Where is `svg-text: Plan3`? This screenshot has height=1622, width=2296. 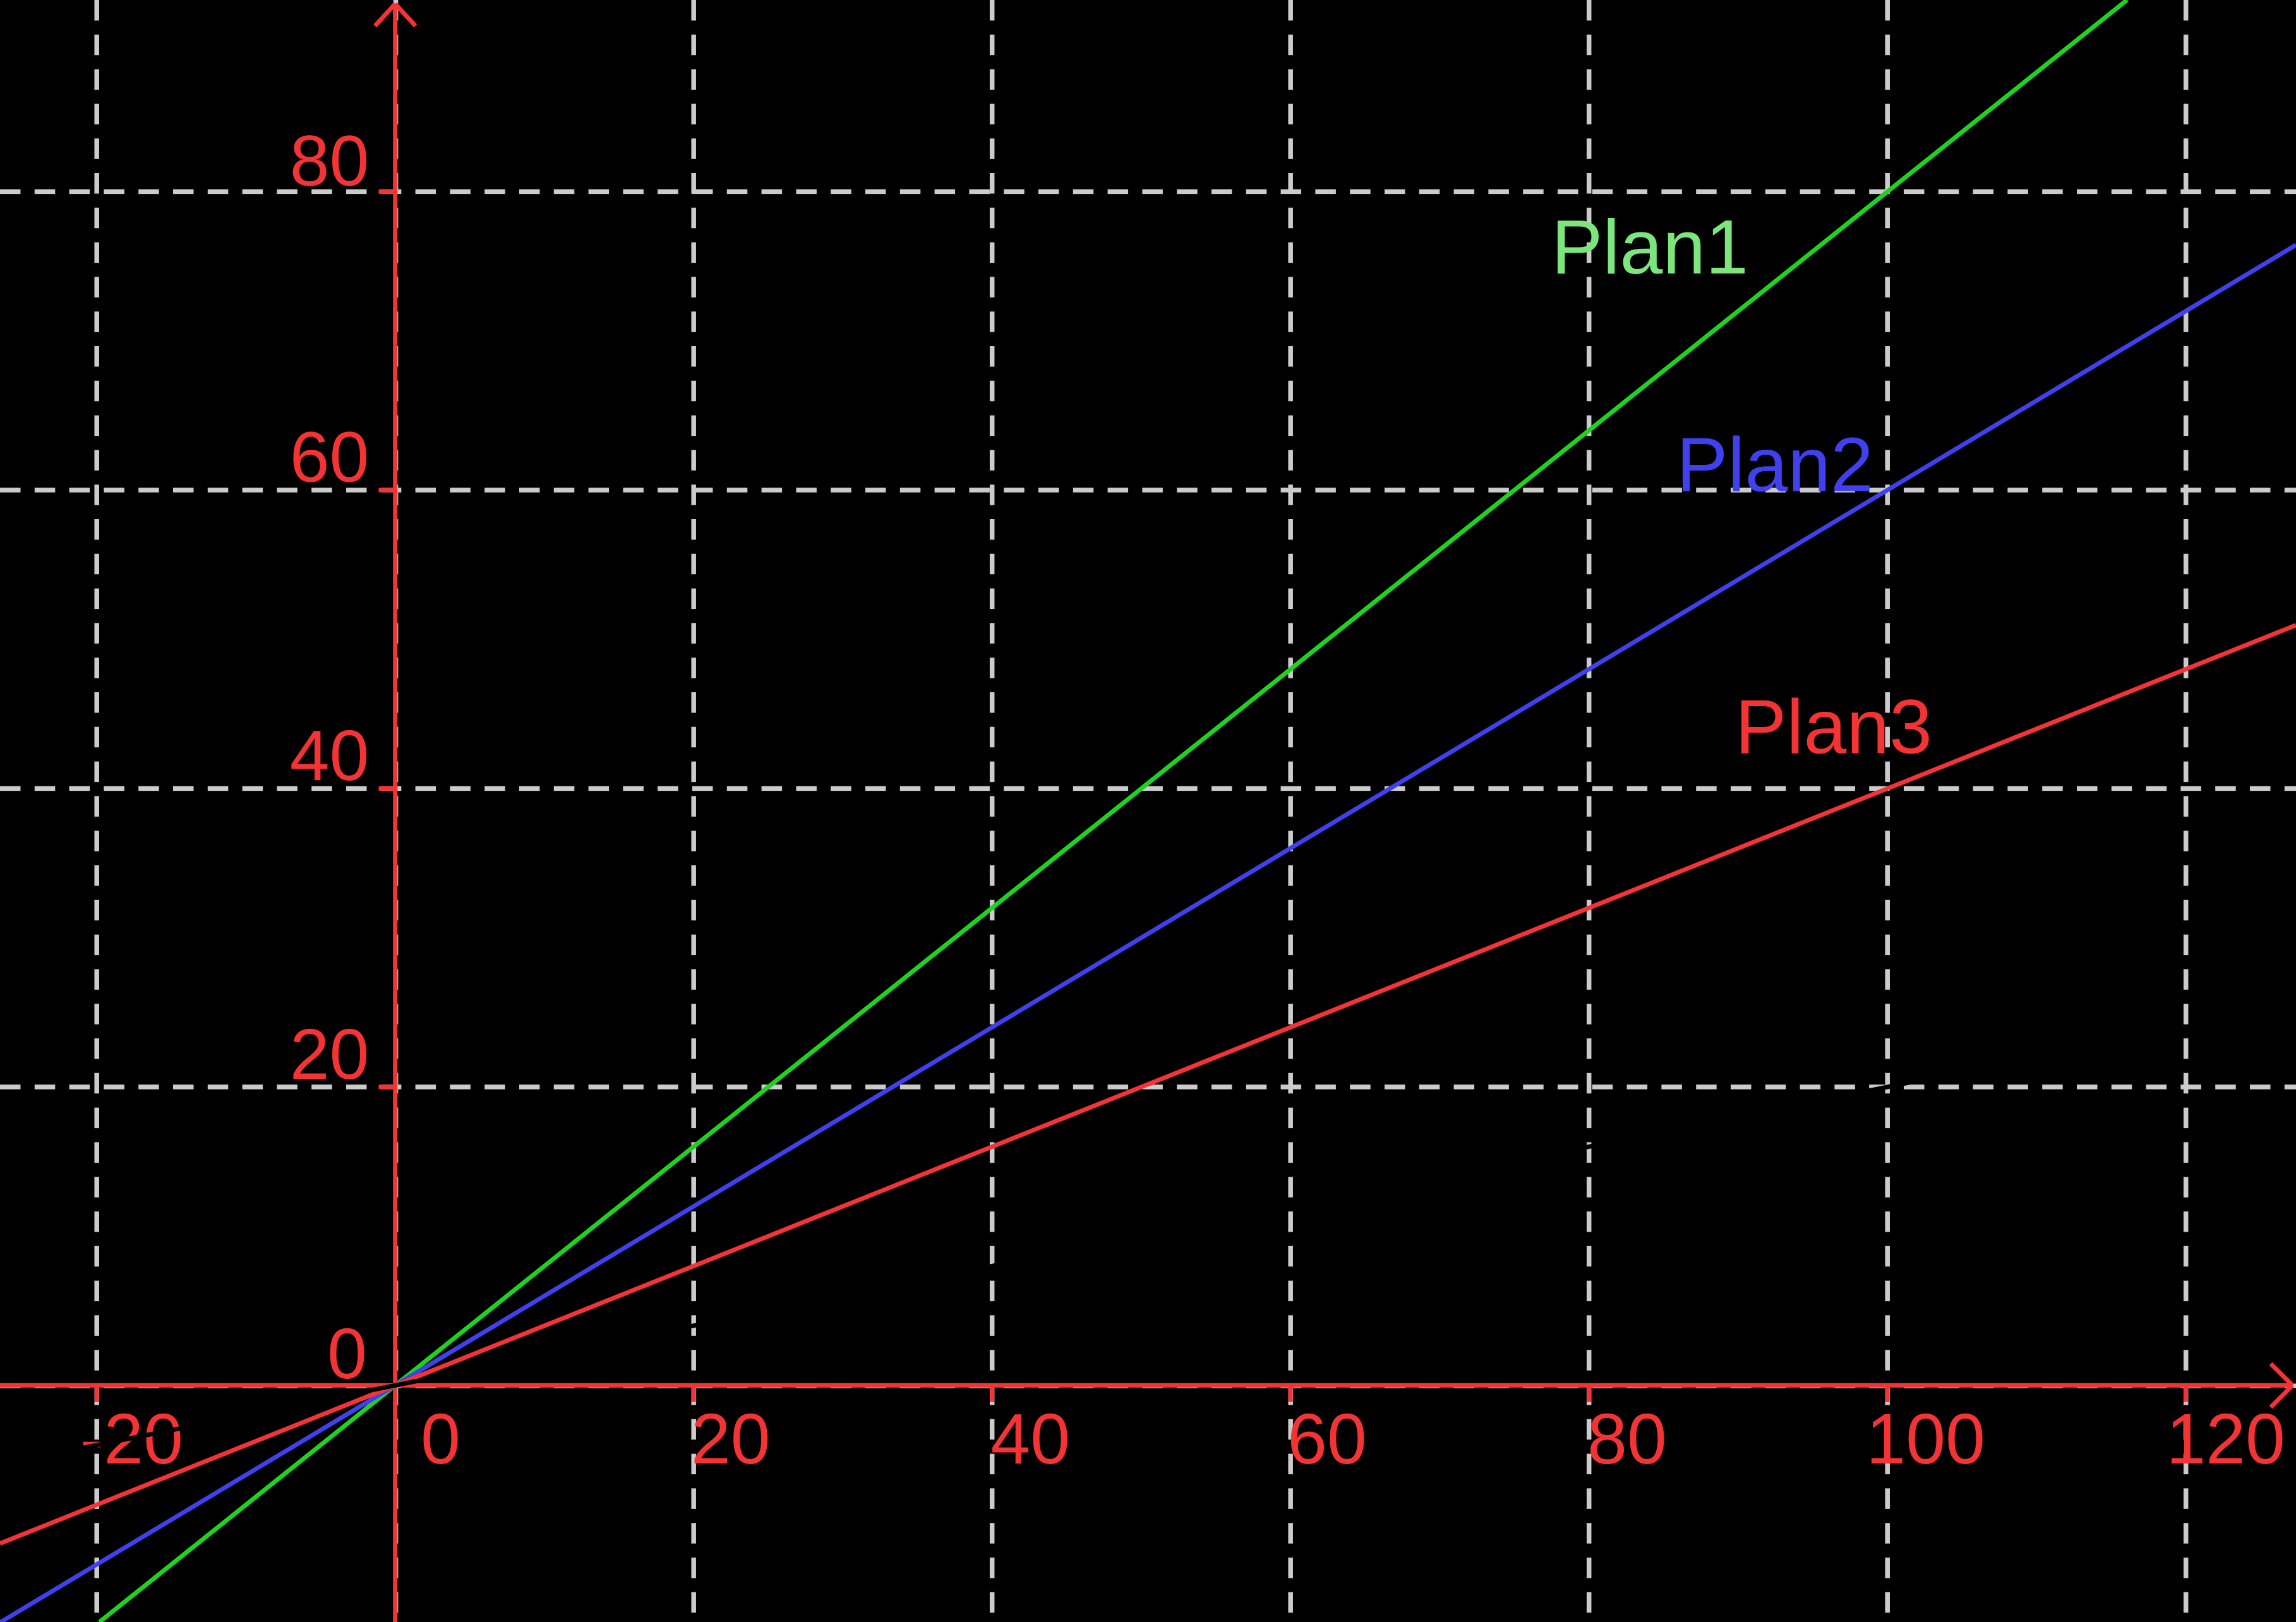 svg-text: Plan3 is located at coordinates (1834, 727).